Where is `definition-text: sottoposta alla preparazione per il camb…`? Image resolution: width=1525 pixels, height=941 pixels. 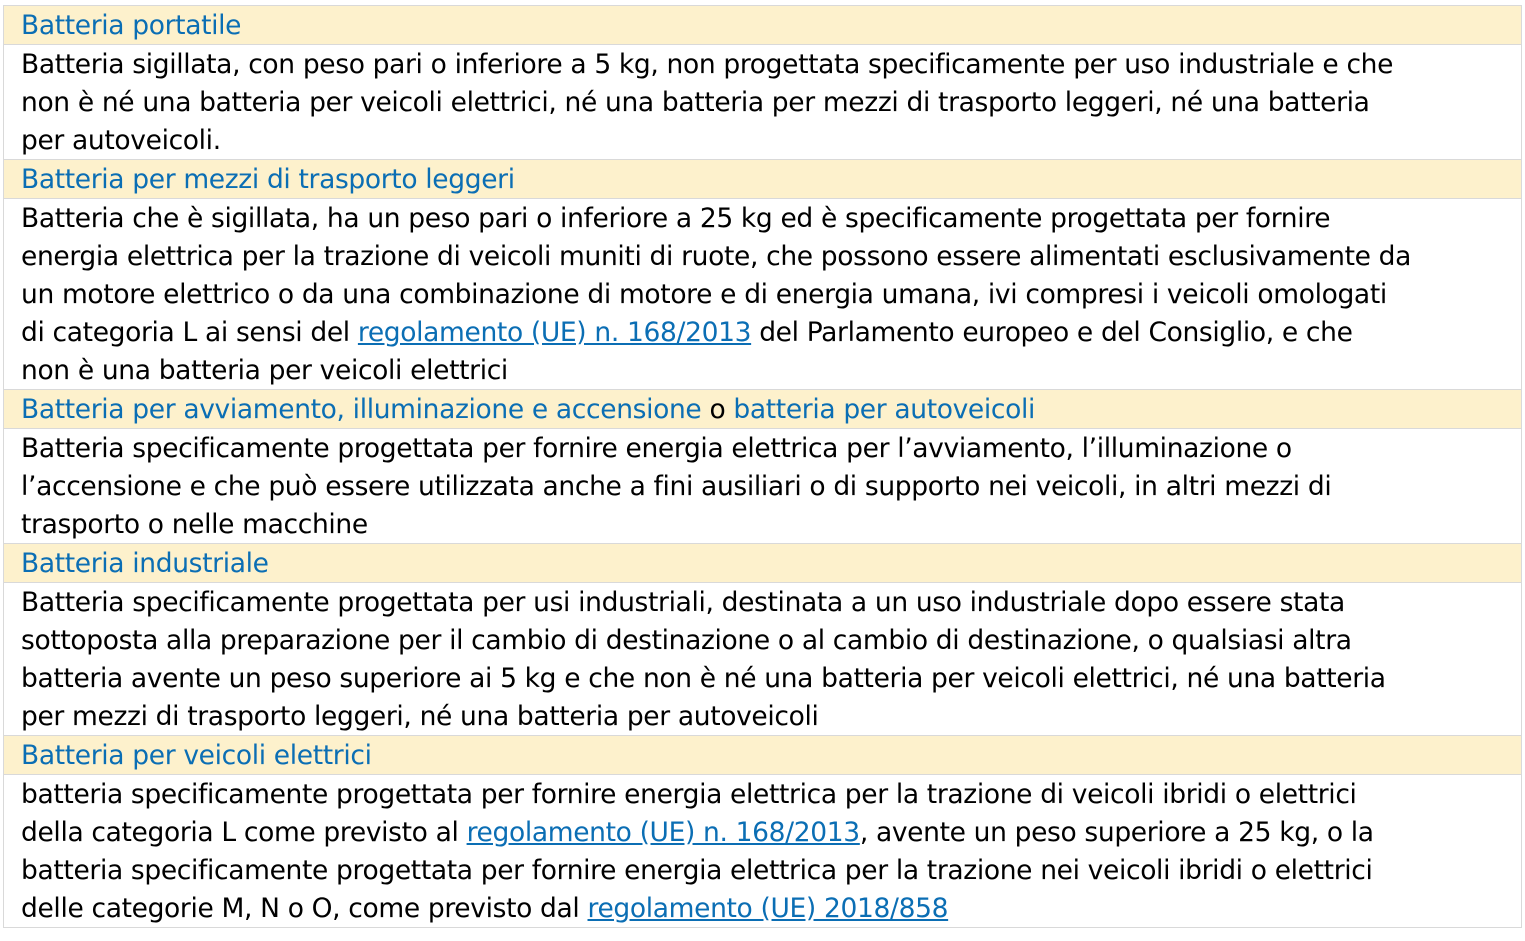 definition-text: sottoposta alla preparazione per il camb… is located at coordinates (686, 640).